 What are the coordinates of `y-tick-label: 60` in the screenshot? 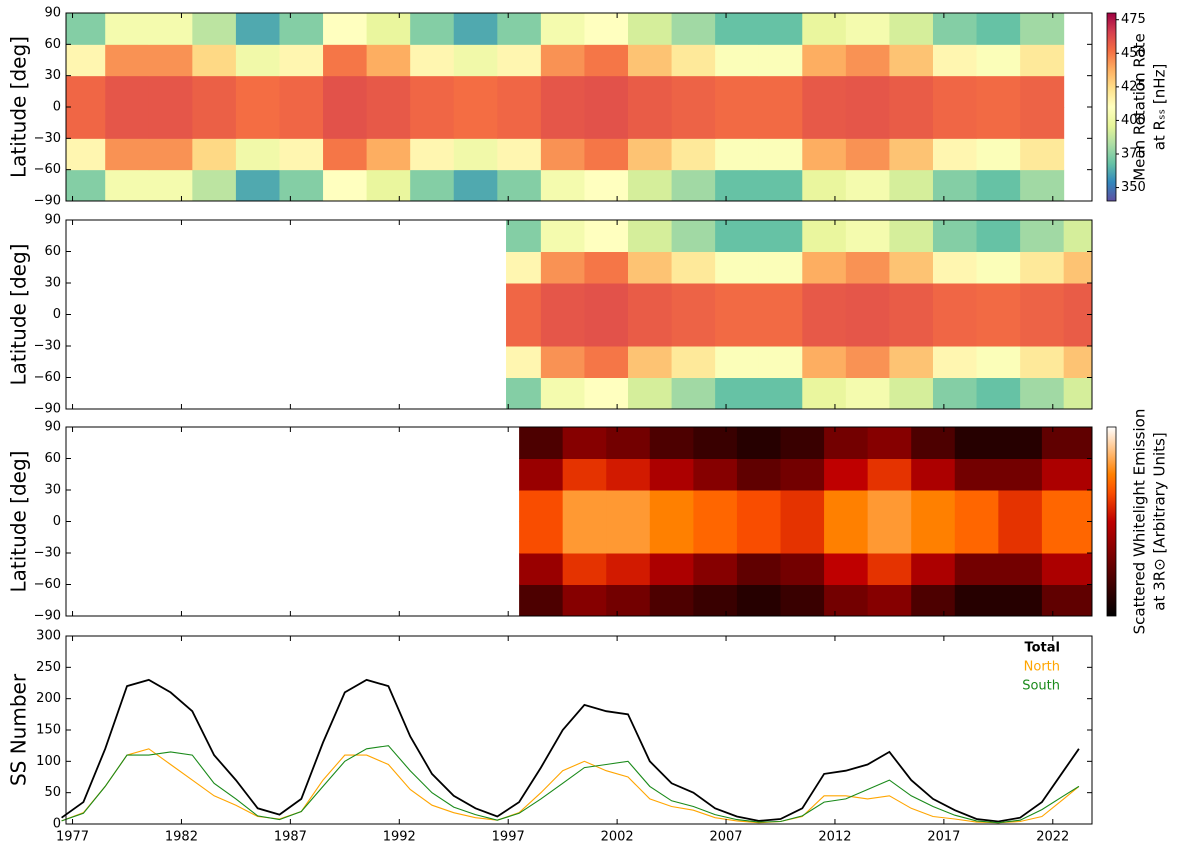 It's located at (52, 44).